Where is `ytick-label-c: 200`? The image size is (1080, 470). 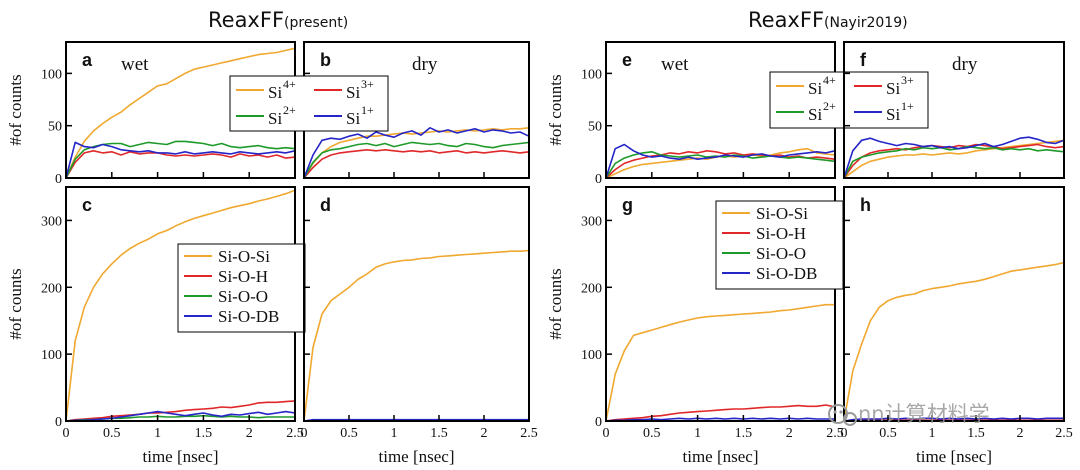
ytick-label-c: 200 is located at coordinates (51, 288).